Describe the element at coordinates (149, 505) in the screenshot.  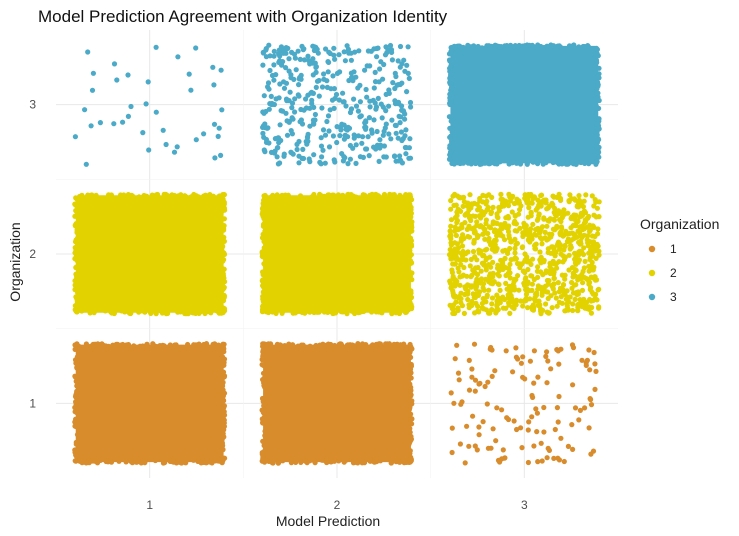
I see `x-tick-label: 1` at that location.